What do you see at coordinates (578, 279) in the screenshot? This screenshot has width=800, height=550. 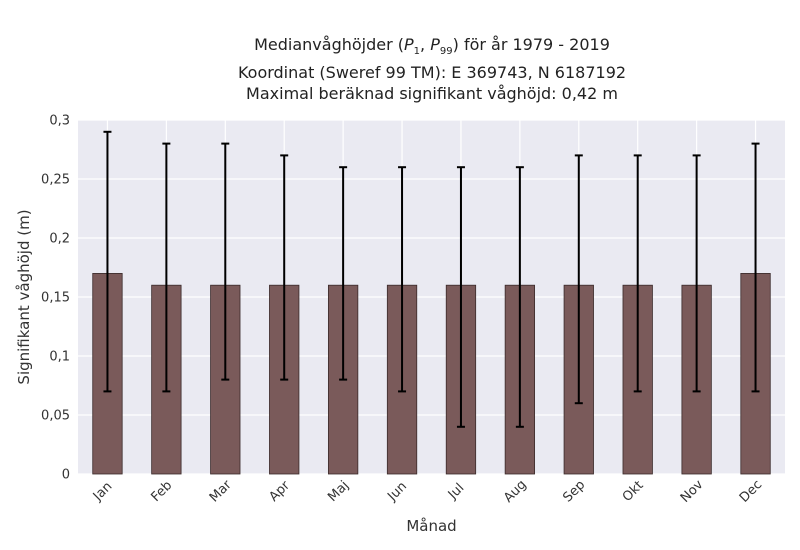 I see `error-bar-sep` at bounding box center [578, 279].